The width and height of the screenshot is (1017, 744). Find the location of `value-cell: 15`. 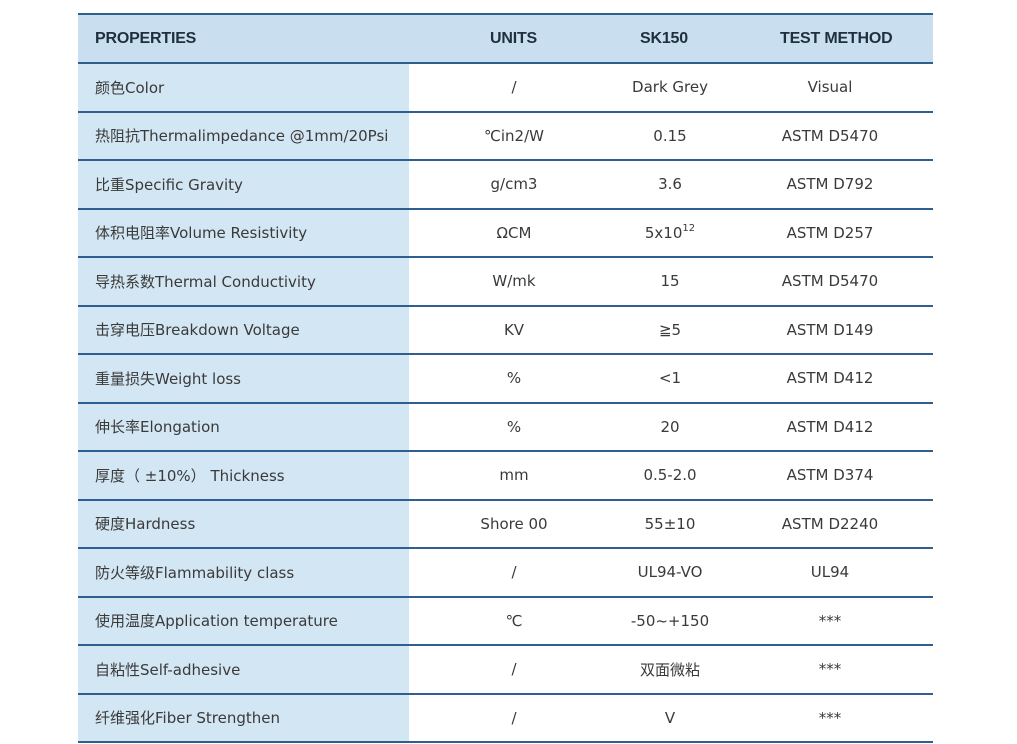

value-cell: 15 is located at coordinates (670, 281).